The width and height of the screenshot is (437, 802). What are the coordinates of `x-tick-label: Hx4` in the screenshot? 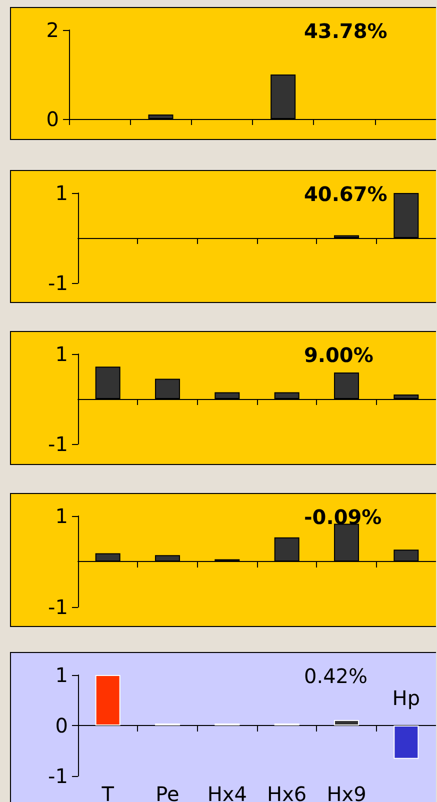 It's located at (227, 792).